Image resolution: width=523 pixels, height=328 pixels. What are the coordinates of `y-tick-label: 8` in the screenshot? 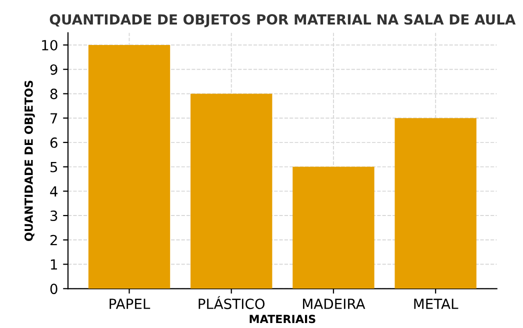 It's located at (54, 94).